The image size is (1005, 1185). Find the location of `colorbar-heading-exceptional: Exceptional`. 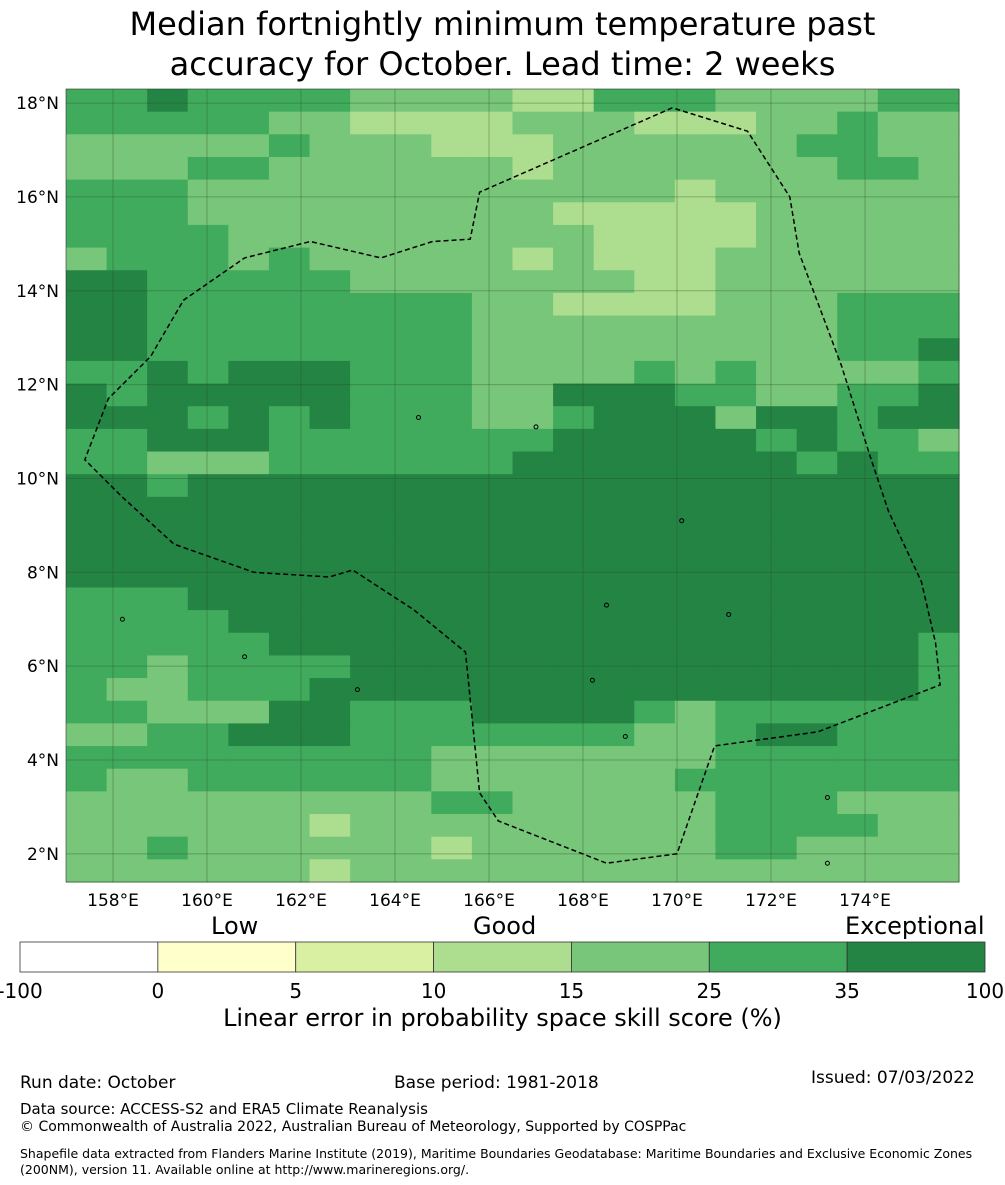

colorbar-heading-exceptional: Exceptional is located at coordinates (915, 926).